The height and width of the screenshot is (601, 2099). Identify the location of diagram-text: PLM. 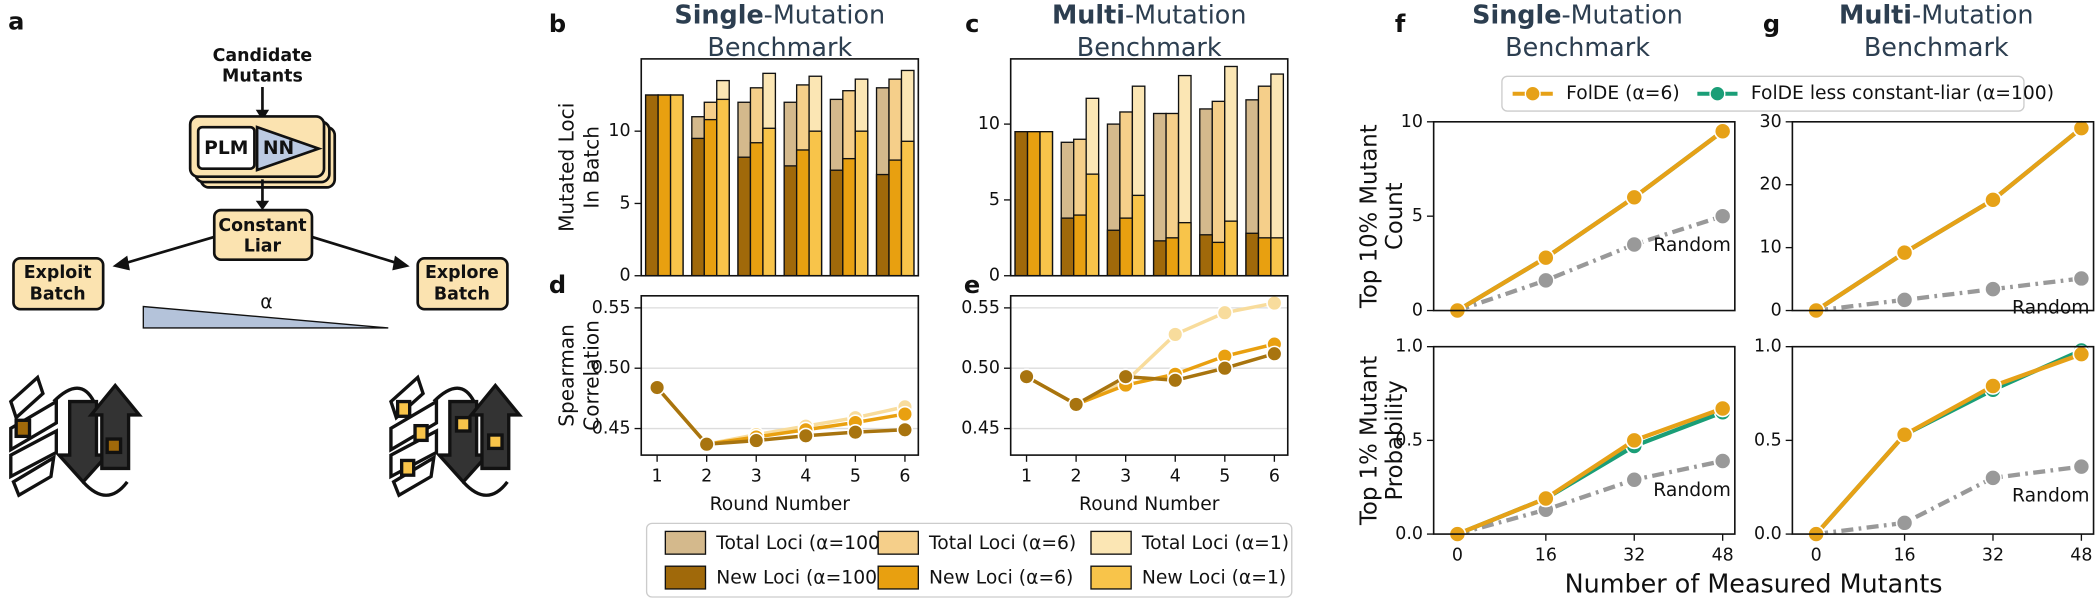
(226, 148).